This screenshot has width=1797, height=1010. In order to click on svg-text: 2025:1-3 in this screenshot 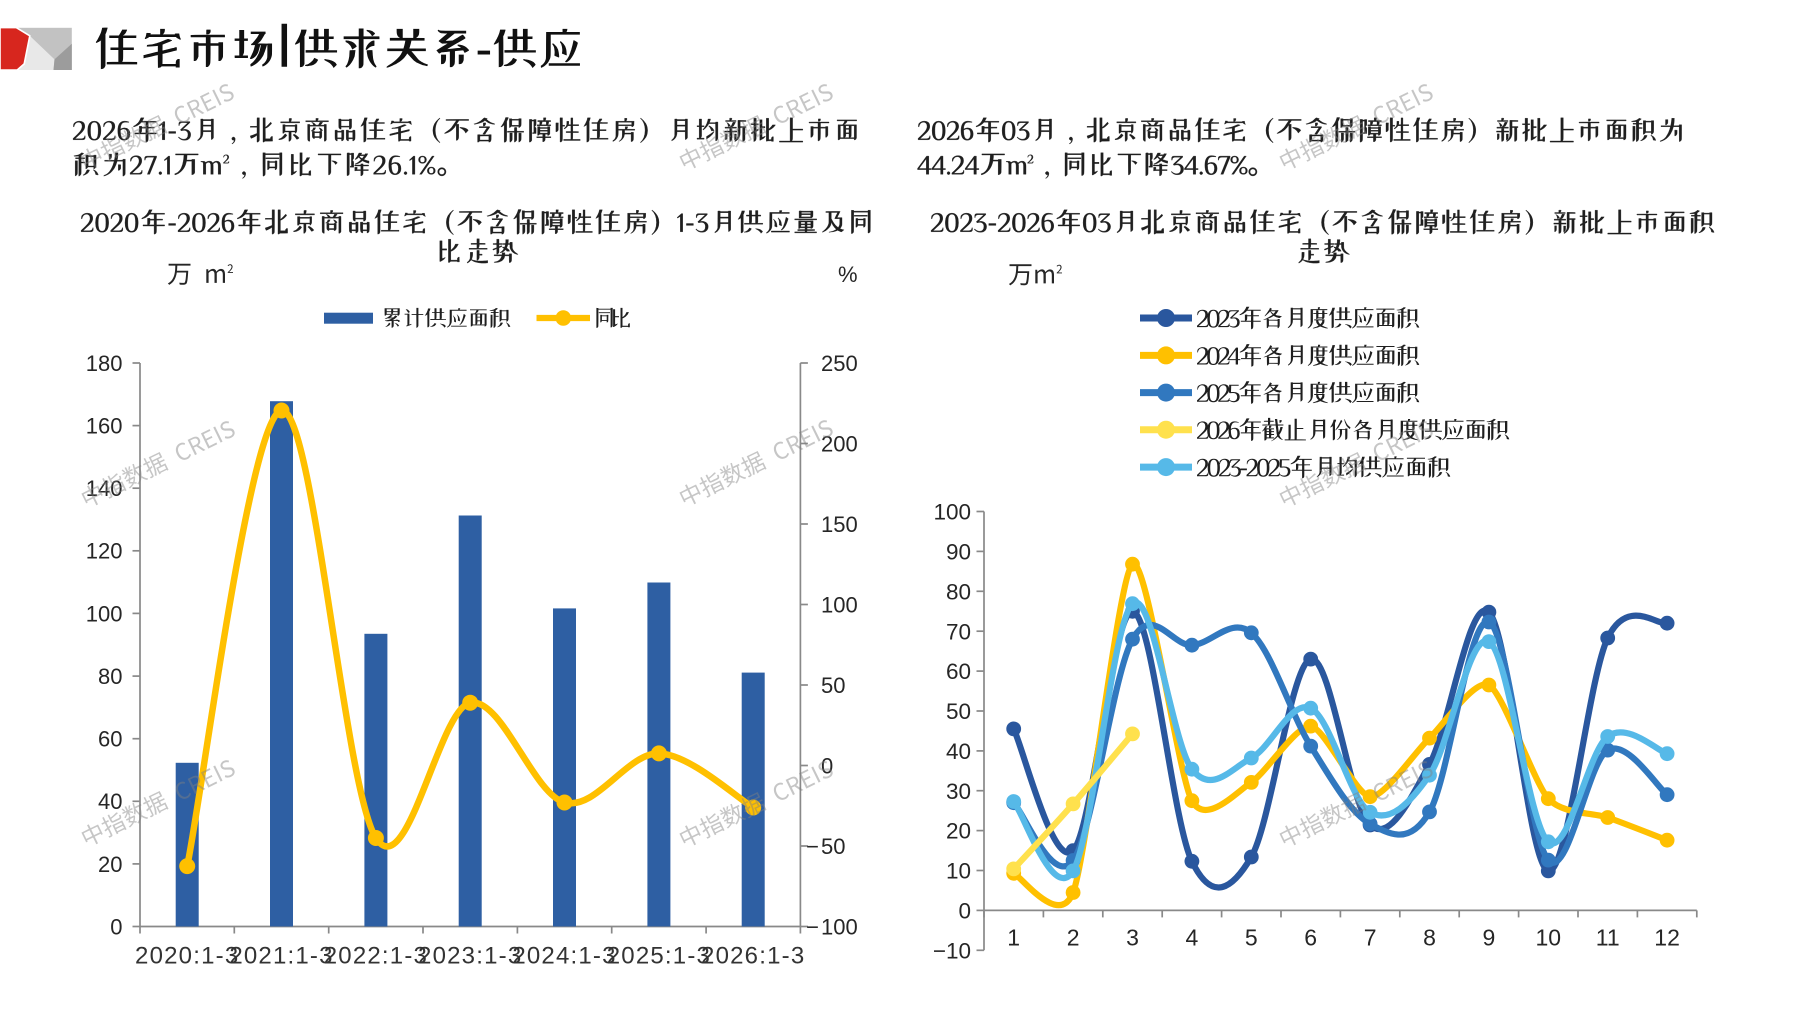, I will do `click(659, 956)`.